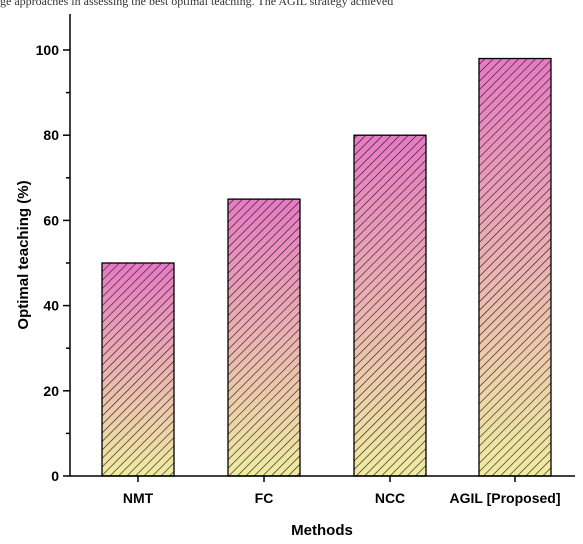  I want to click on y-tick-label: 0, so click(55, 476).